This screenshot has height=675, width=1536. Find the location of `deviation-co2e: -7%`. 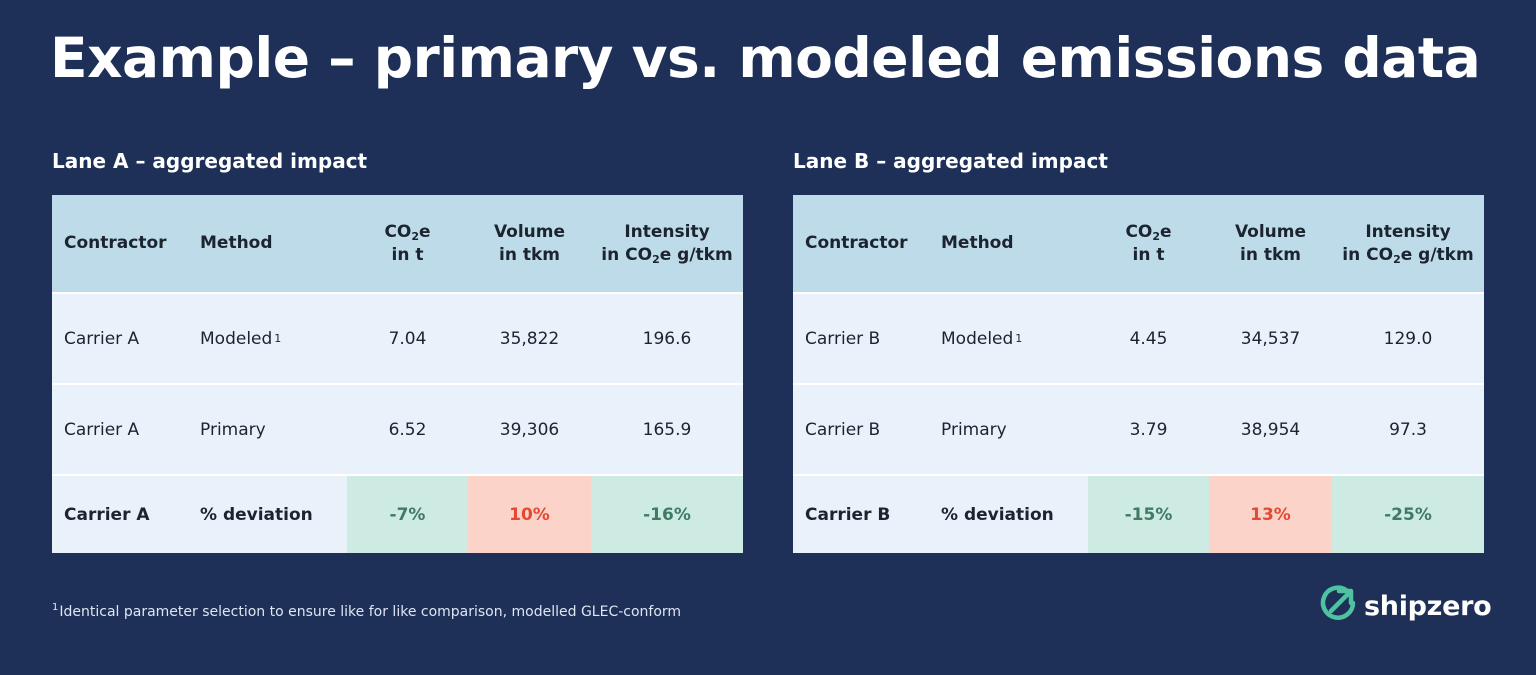

deviation-co2e: -7% is located at coordinates (407, 514).